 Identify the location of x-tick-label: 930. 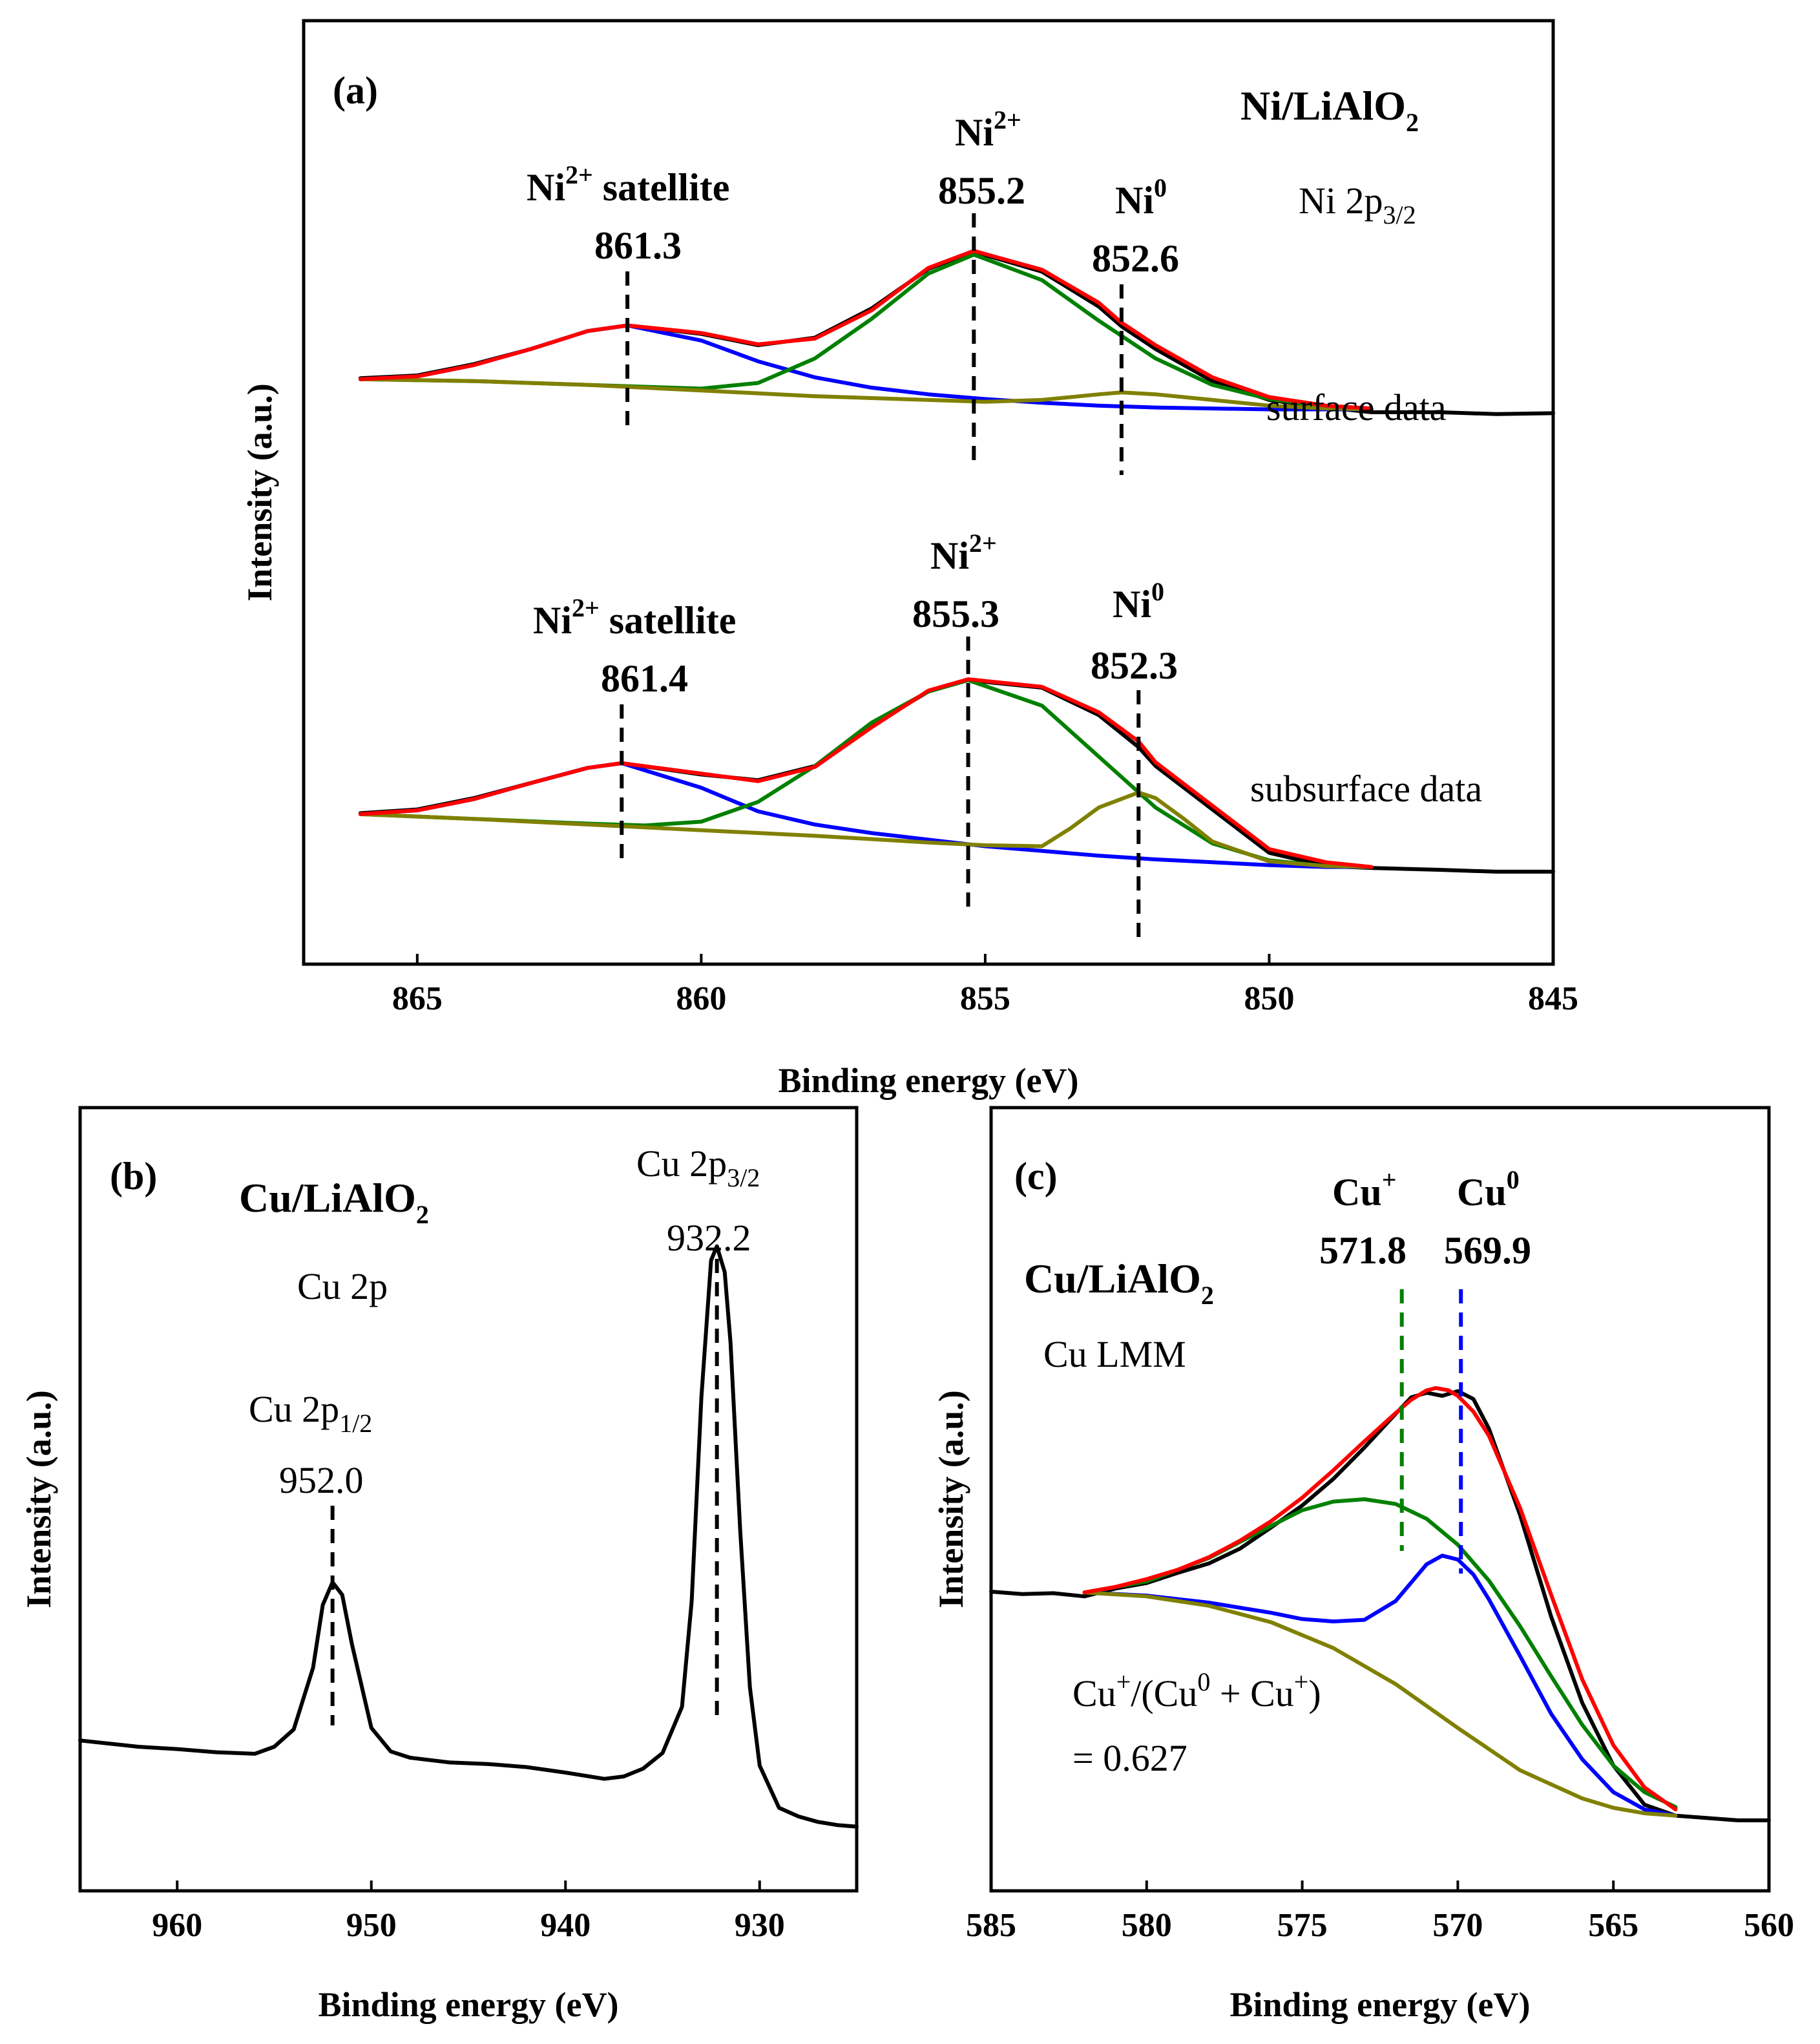
(760, 1925).